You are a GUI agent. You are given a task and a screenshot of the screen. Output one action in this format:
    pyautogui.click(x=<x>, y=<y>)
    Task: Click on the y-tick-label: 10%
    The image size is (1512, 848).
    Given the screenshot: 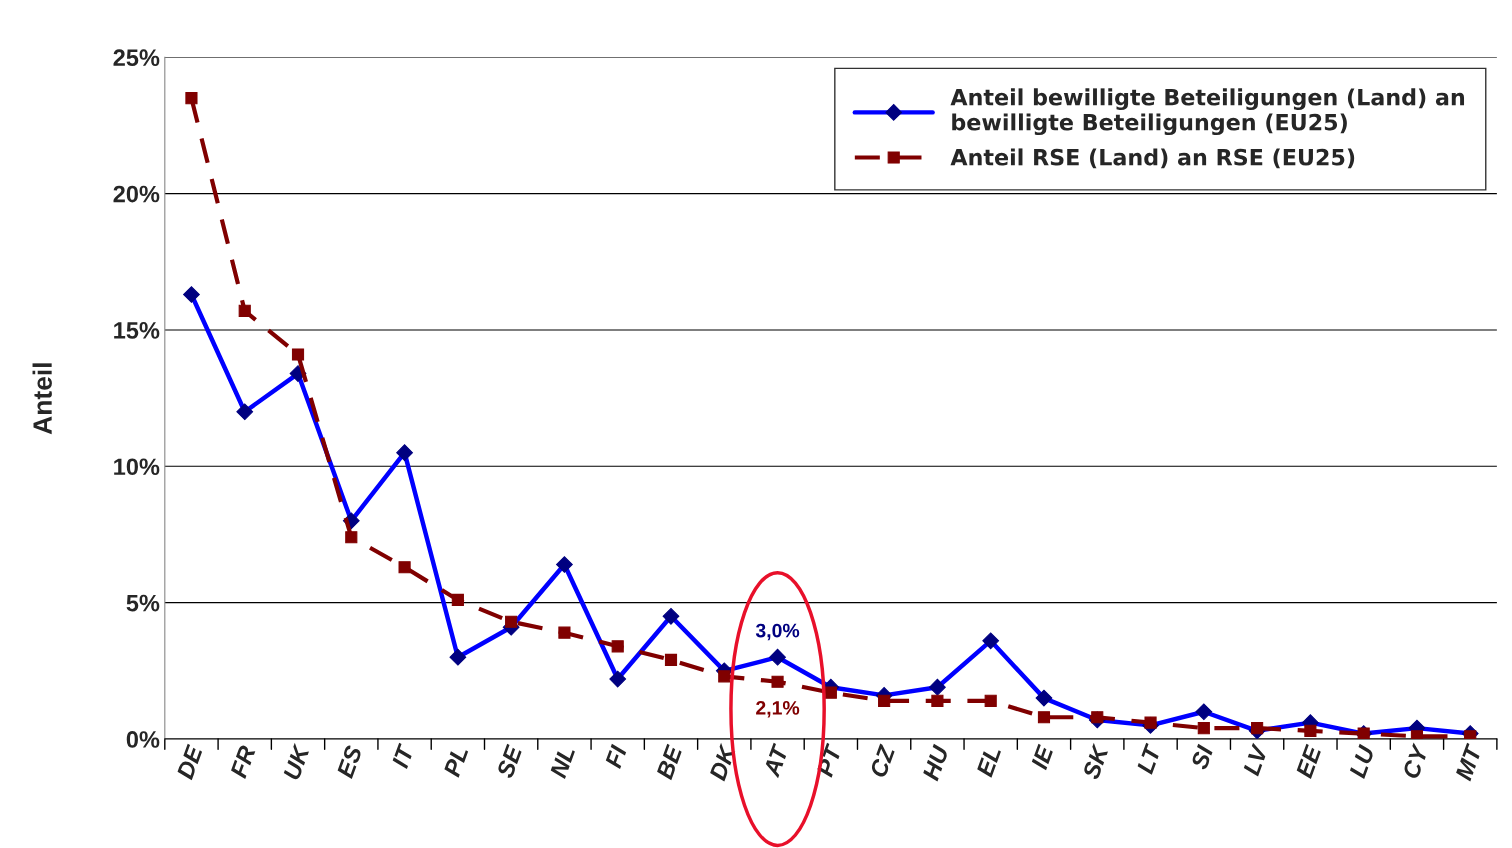 What is the action you would take?
    pyautogui.click(x=137, y=467)
    